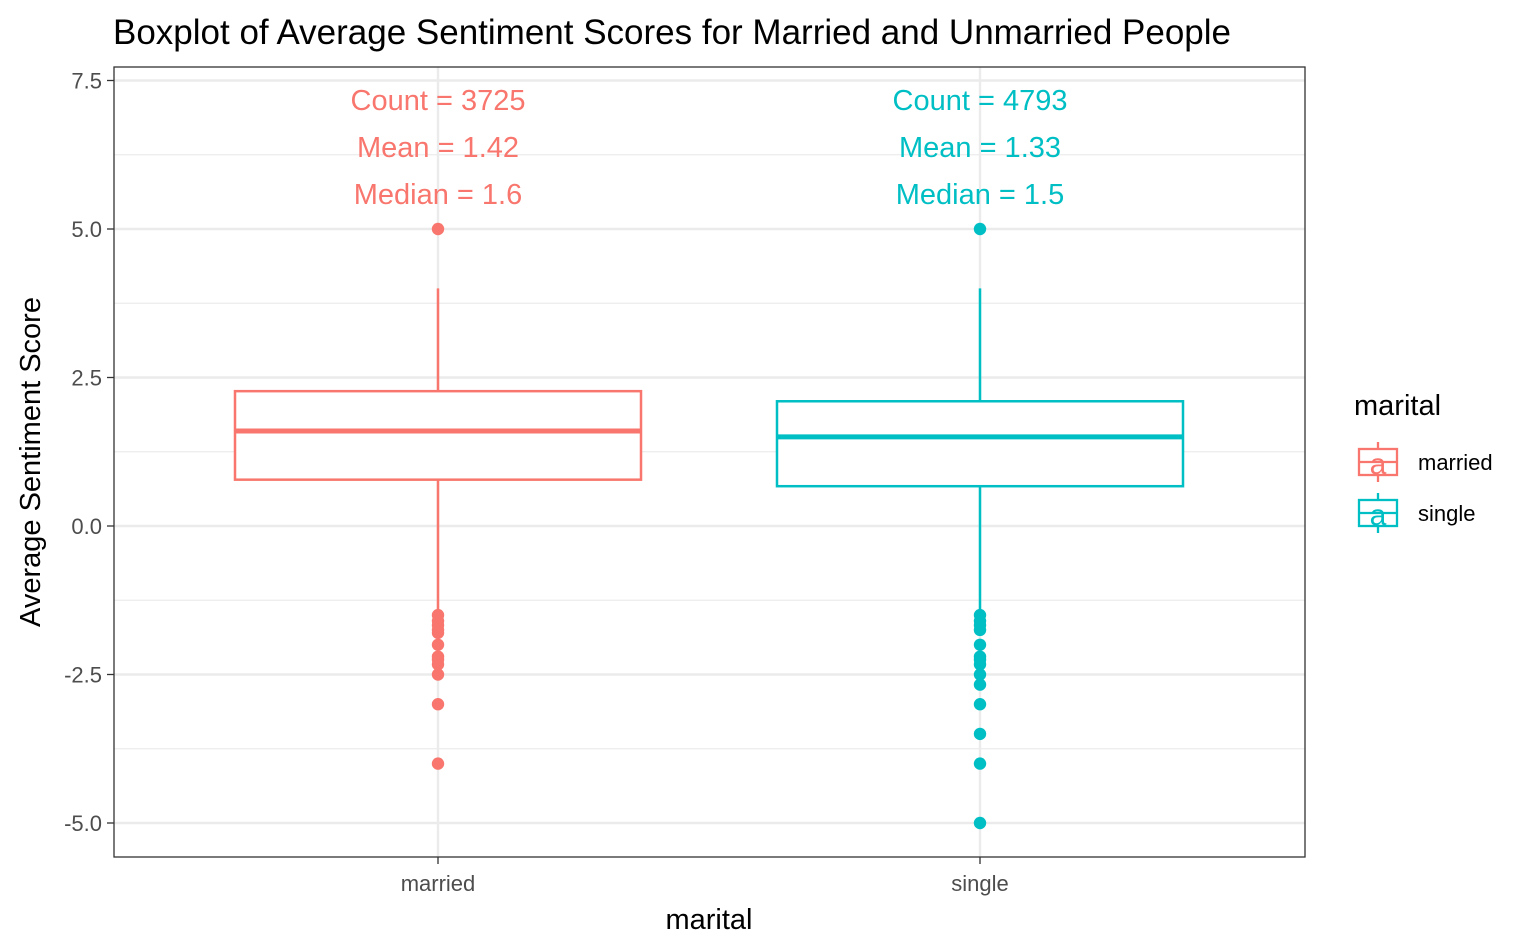 The image size is (1540, 951). What do you see at coordinates (1446, 513) in the screenshot?
I see `legend-label: single` at bounding box center [1446, 513].